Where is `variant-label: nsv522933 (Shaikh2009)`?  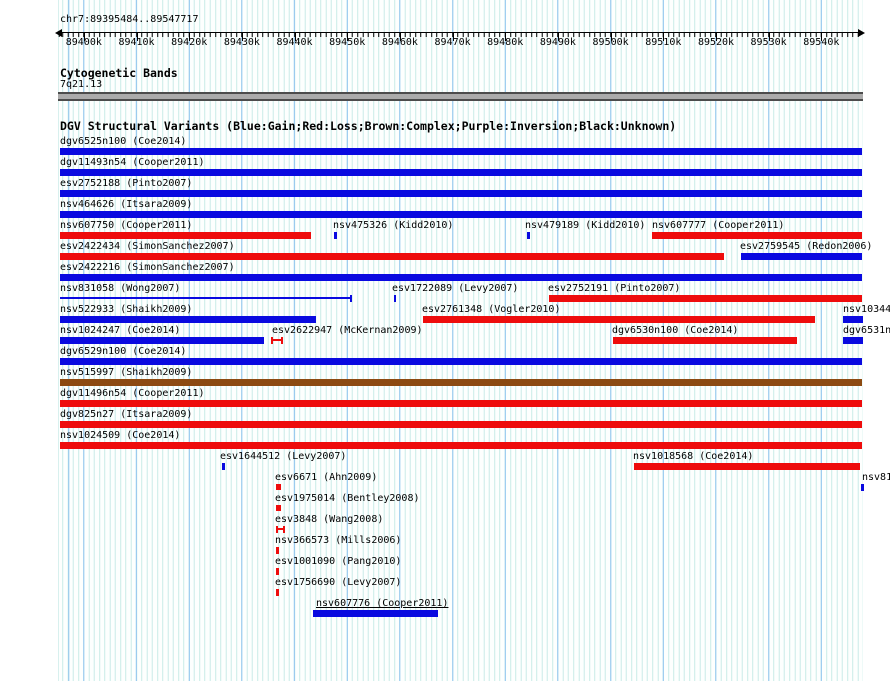
variant-label: nsv522933 (Shaikh2009) is located at coordinates (126, 309).